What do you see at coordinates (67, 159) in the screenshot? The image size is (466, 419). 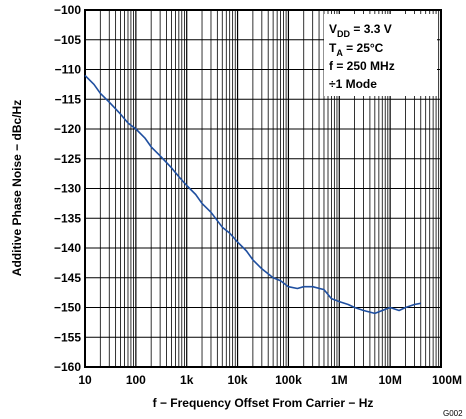 I see `y-tick-label: −125` at bounding box center [67, 159].